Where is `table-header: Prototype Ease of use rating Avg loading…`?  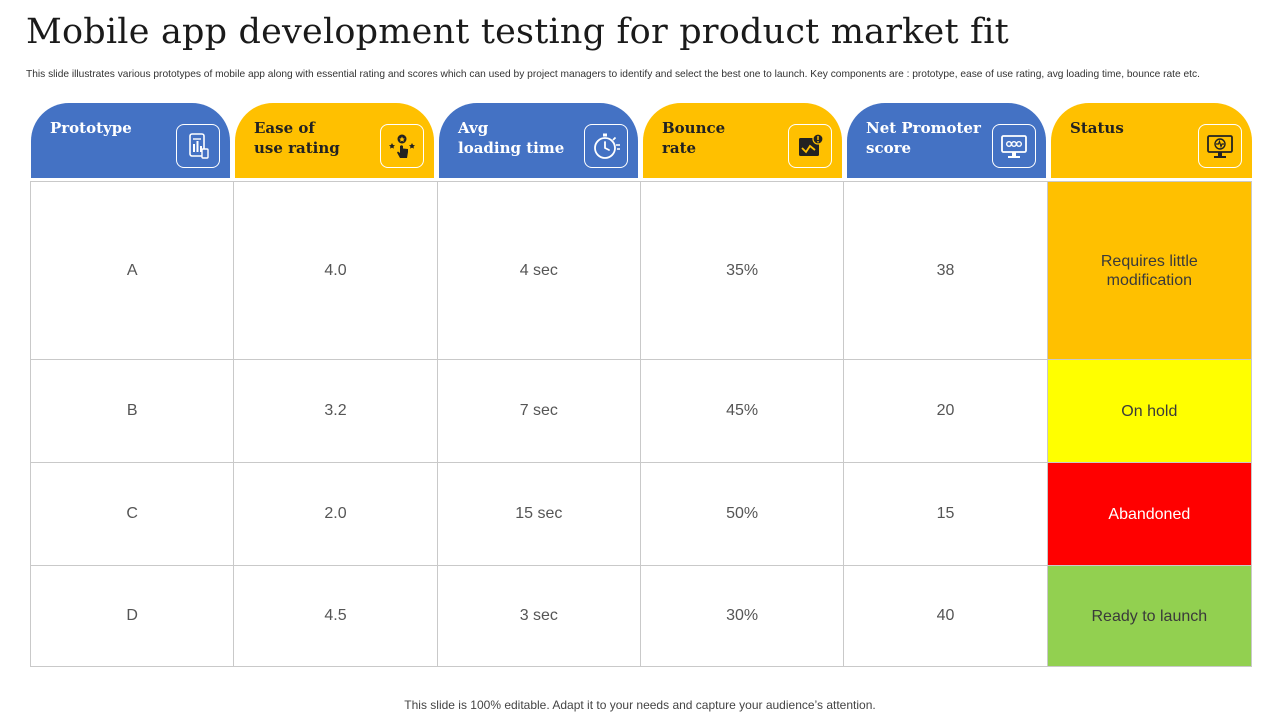
table-header: Prototype Ease of use rating Avg loading… is located at coordinates (641, 140).